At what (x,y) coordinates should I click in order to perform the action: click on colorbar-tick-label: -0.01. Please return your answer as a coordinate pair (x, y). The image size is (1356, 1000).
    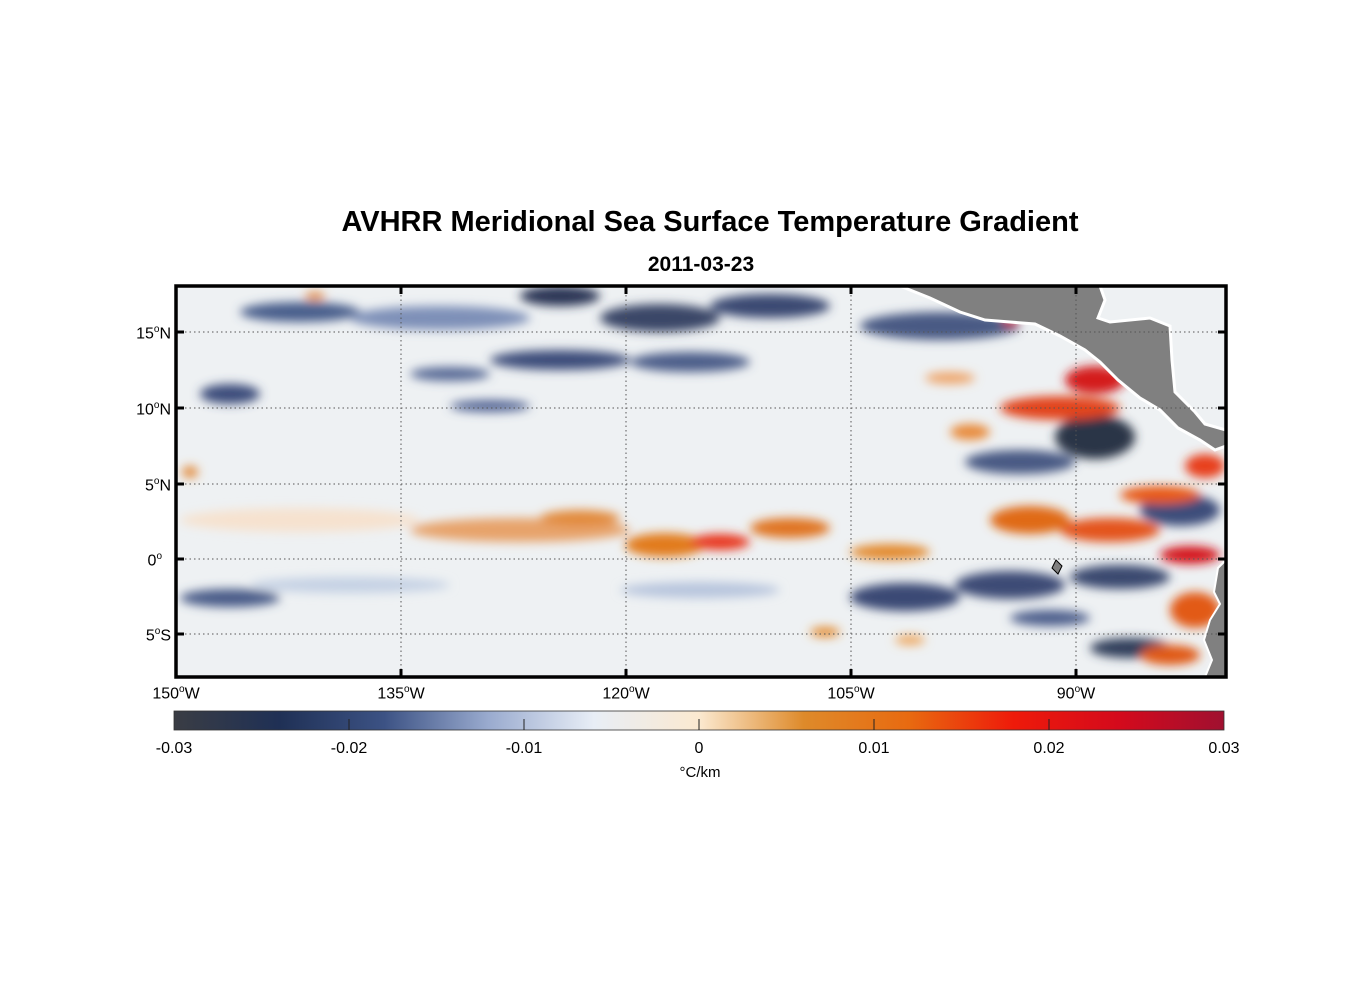
    Looking at the image, I should click on (524, 748).